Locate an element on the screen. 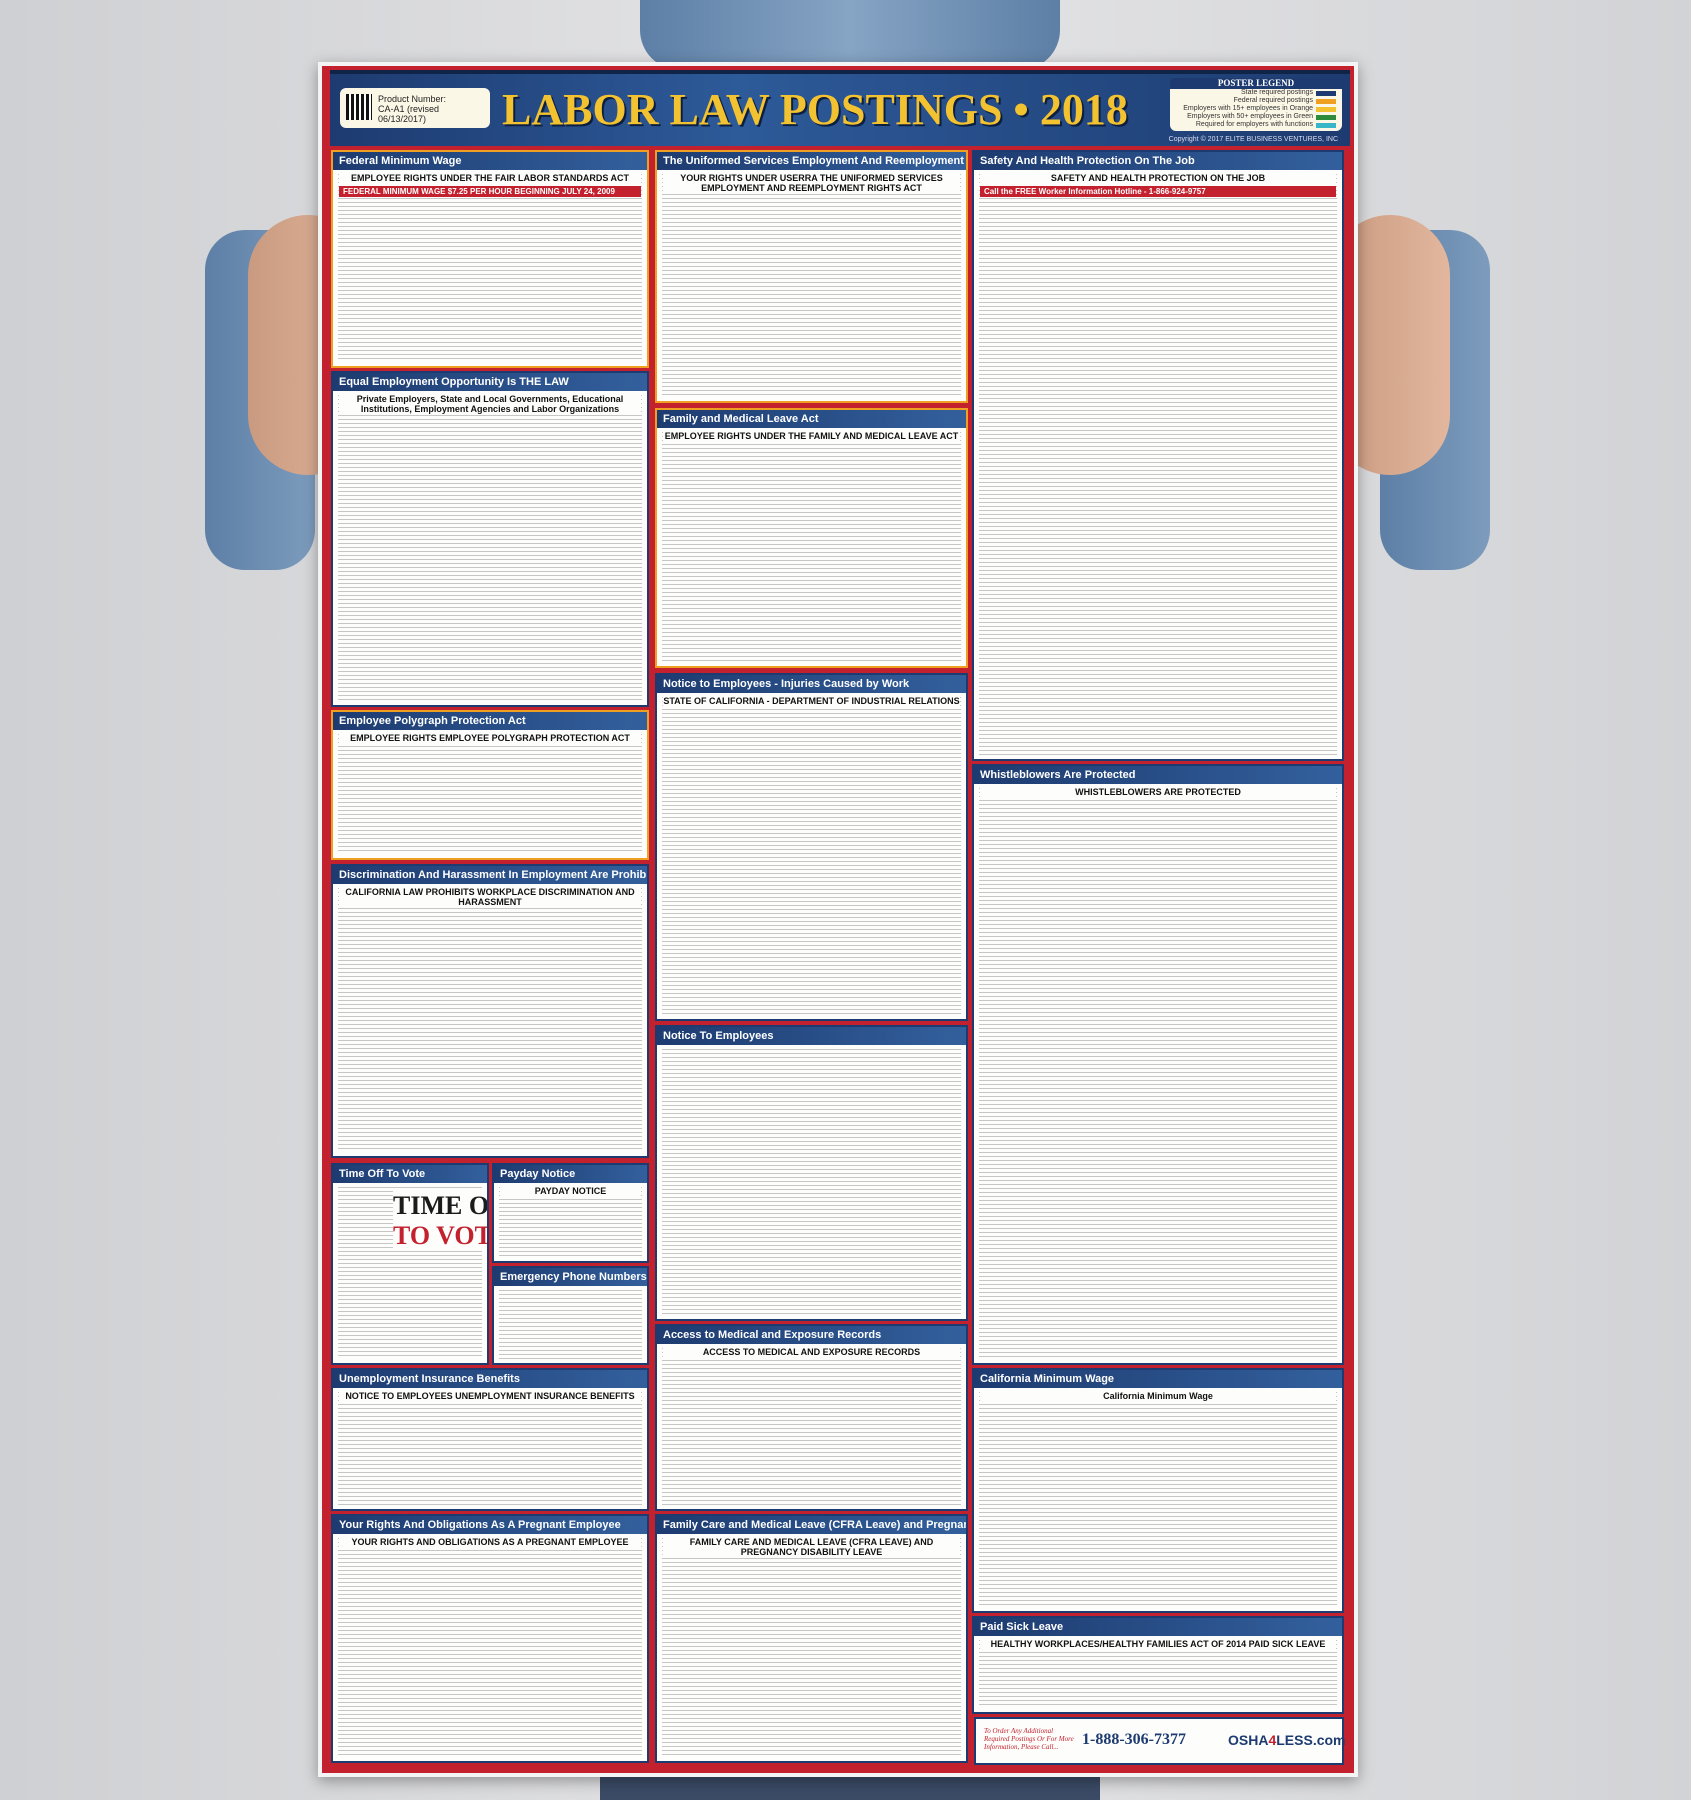 The height and width of the screenshot is (1800, 1691). section-title: Safety And Health Protection On The Job is located at coordinates (1158, 161).